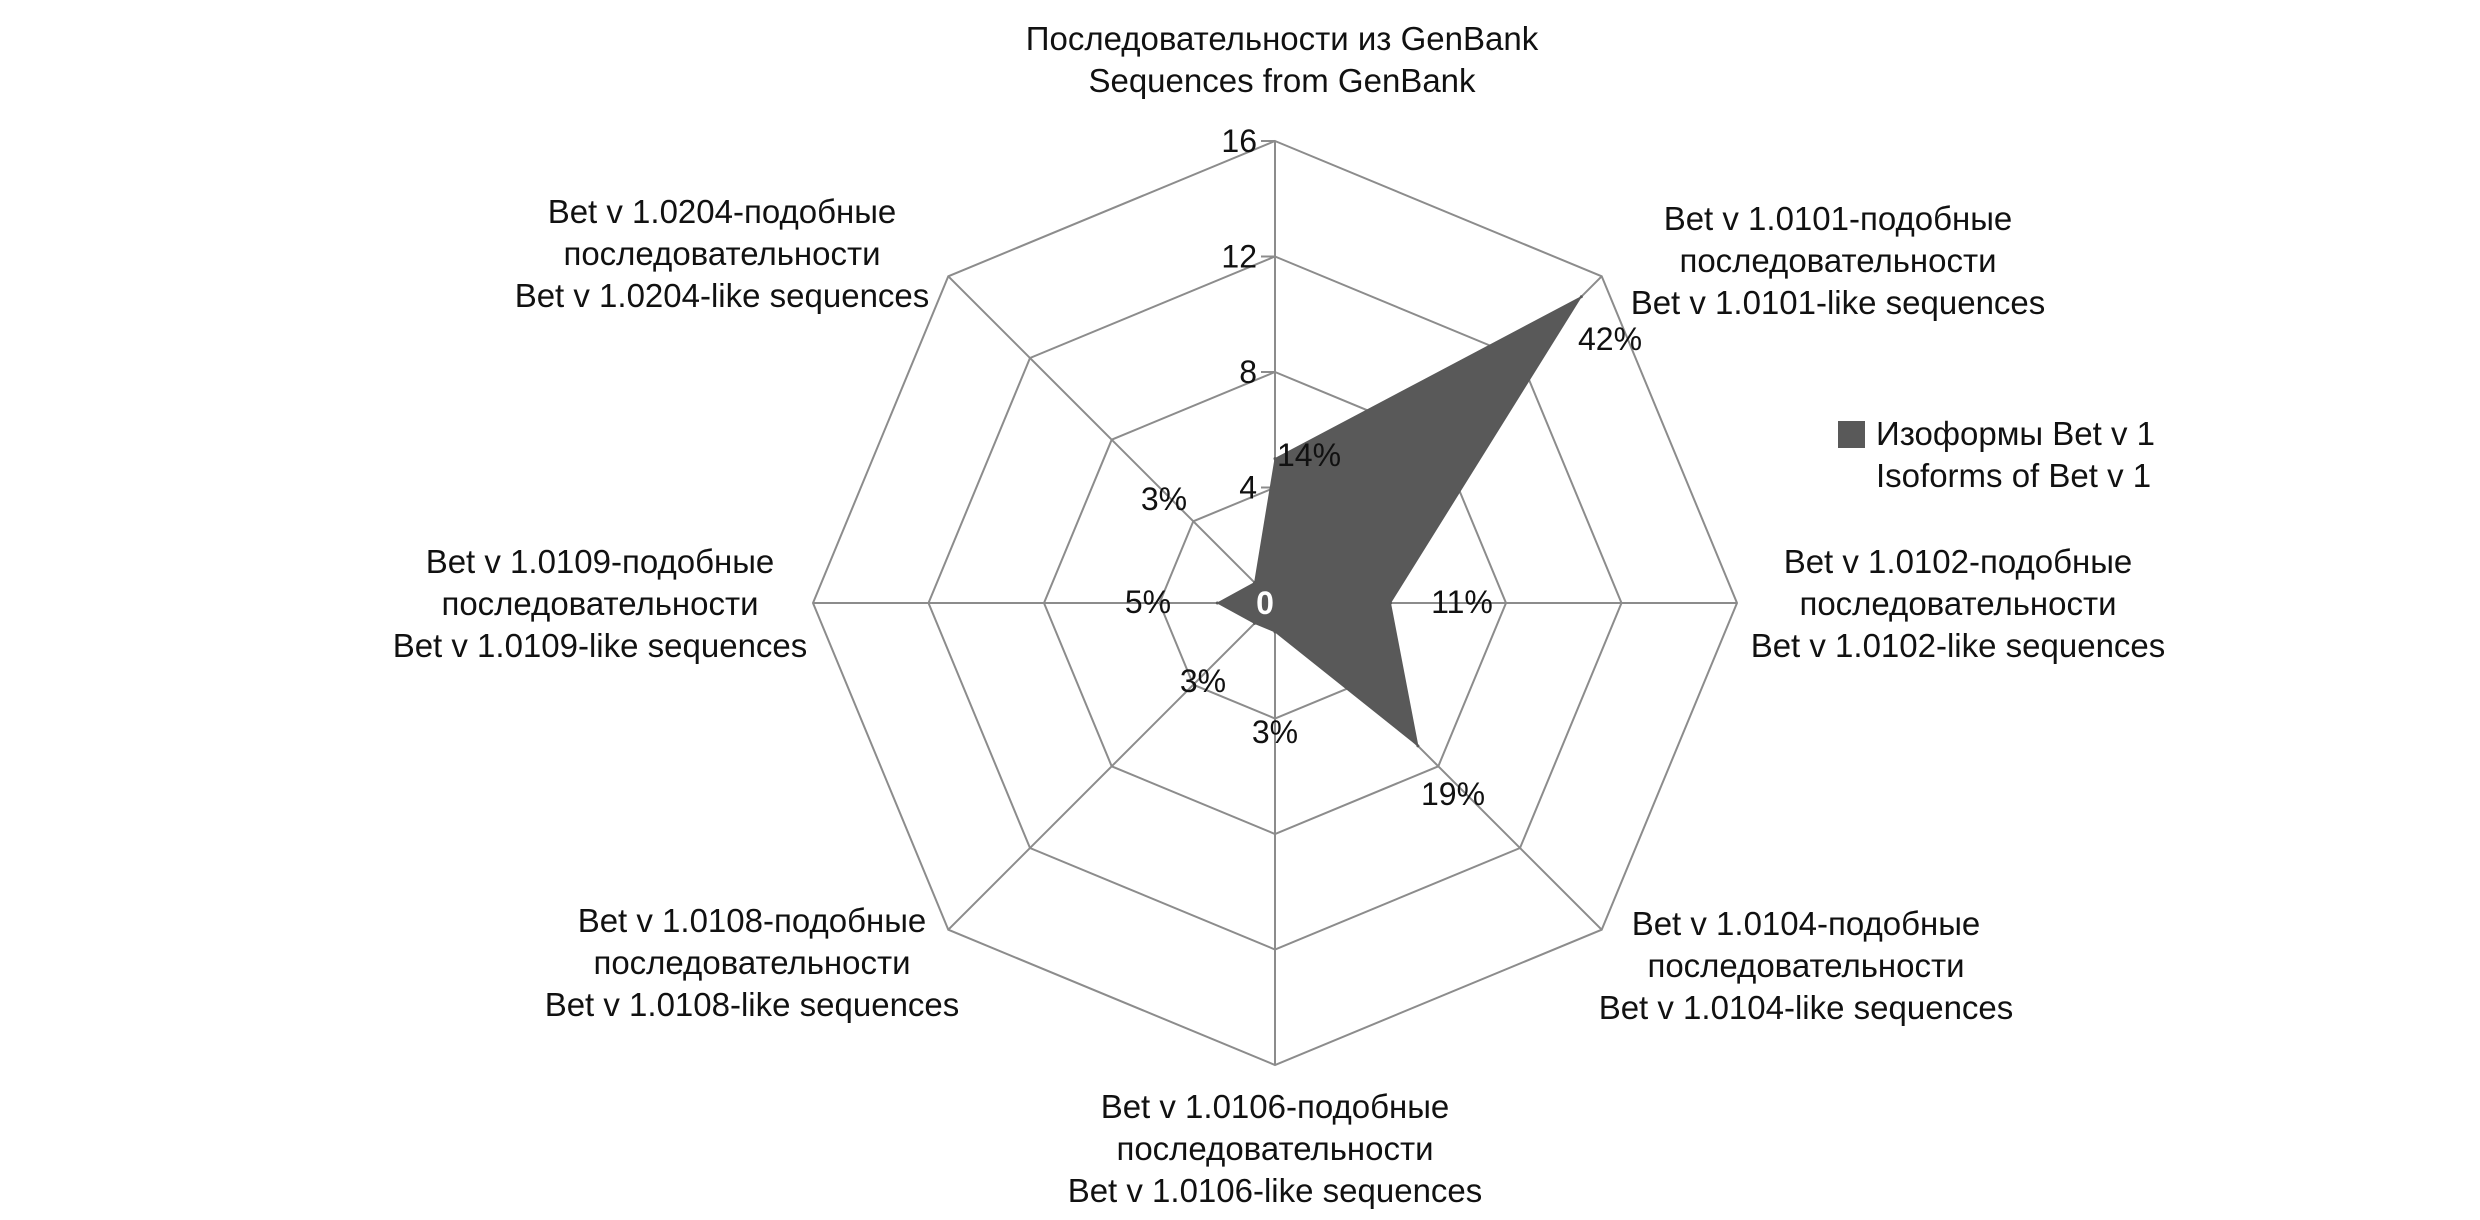 The image size is (2480, 1220). I want to click on label-line: Bet v 1.0101-подобные, so click(1838, 218).